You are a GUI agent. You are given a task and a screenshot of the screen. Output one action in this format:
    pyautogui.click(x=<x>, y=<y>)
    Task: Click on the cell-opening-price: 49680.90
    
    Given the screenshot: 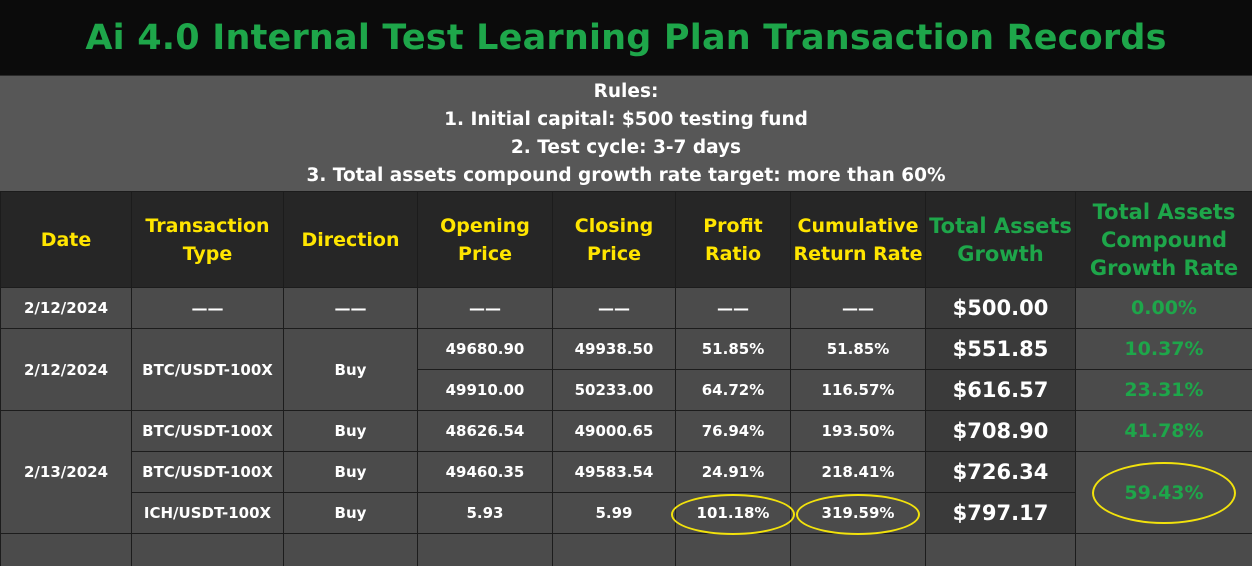 What is the action you would take?
    pyautogui.click(x=485, y=349)
    